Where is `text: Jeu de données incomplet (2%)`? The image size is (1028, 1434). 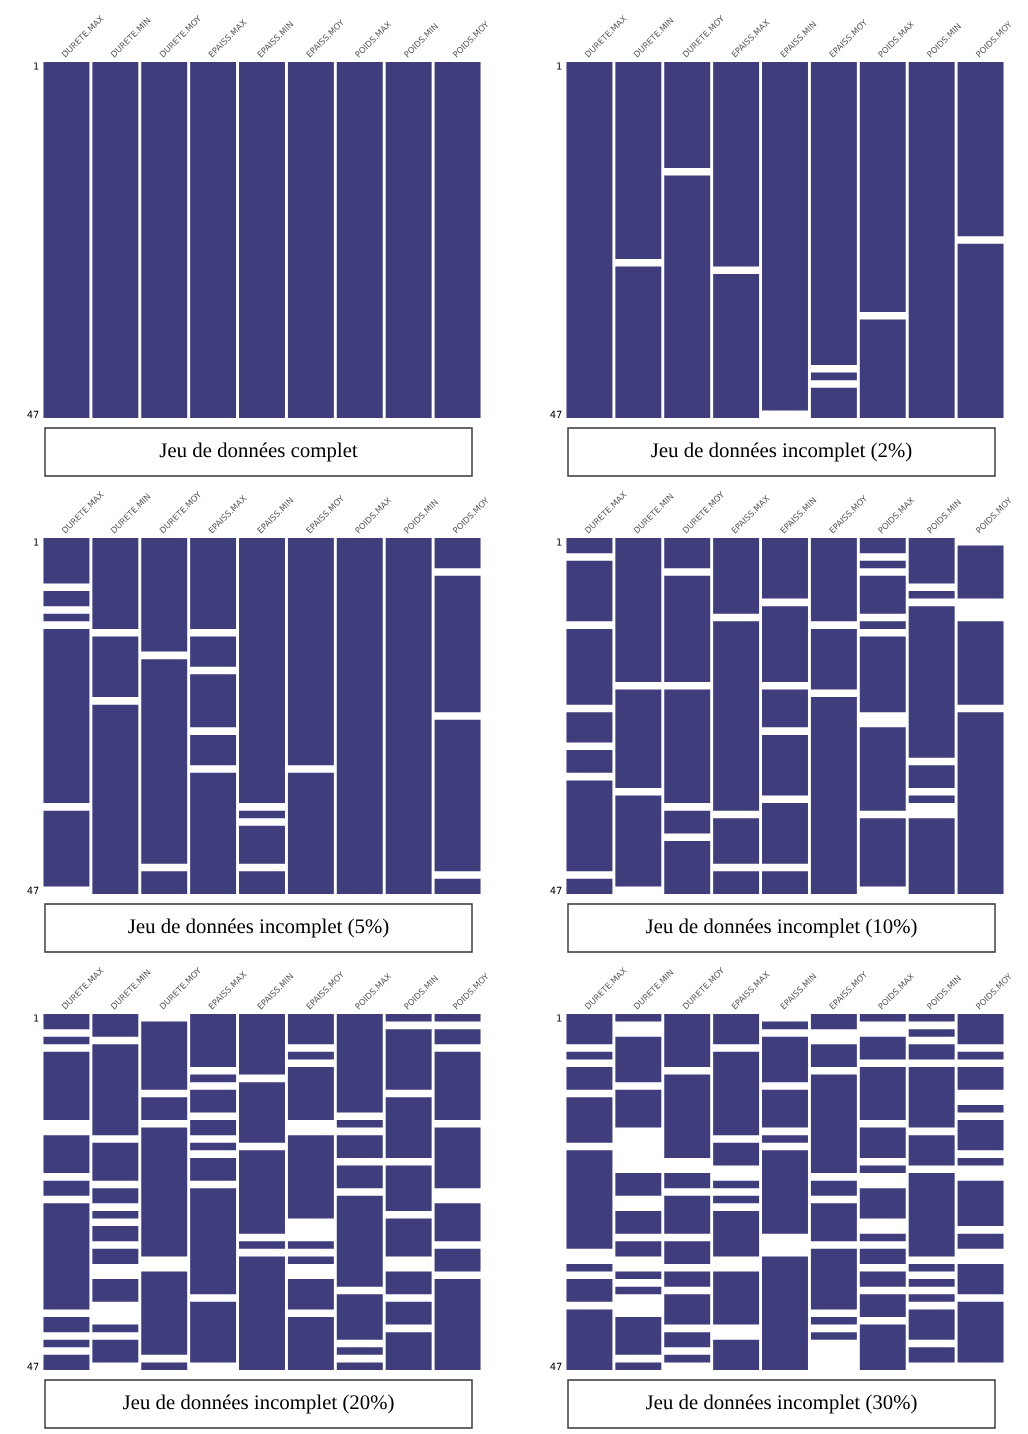
text: Jeu de données incomplet (2%) is located at coordinates (781, 452).